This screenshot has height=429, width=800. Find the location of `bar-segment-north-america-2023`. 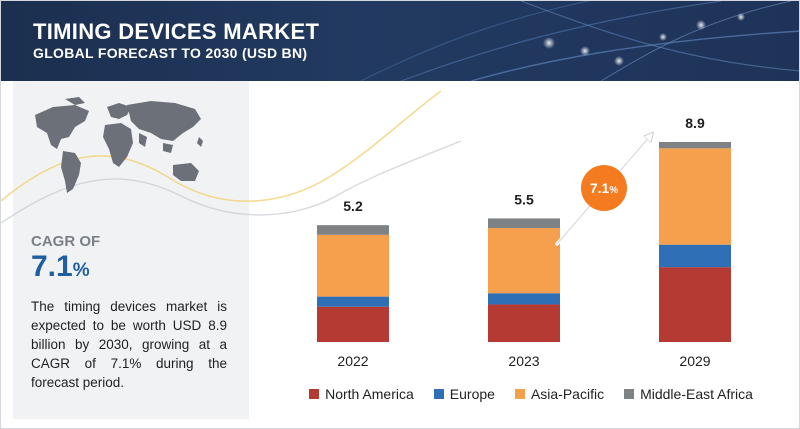

bar-segment-north-america-2023 is located at coordinates (524, 323).